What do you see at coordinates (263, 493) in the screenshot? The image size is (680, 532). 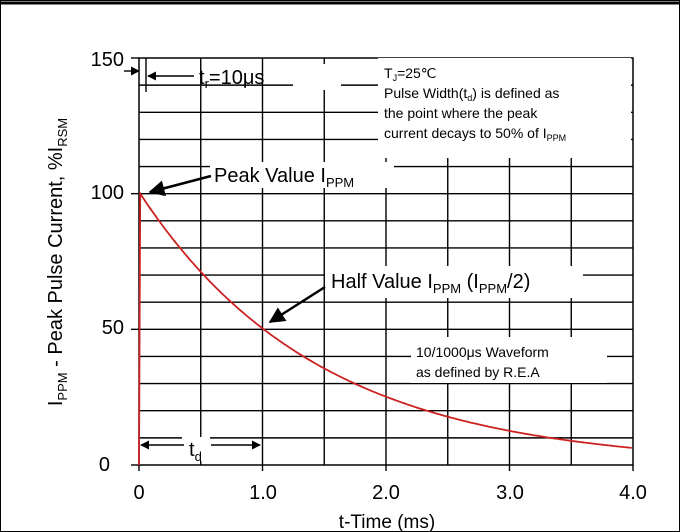 I see `x-tick-label: 1.0` at bounding box center [263, 493].